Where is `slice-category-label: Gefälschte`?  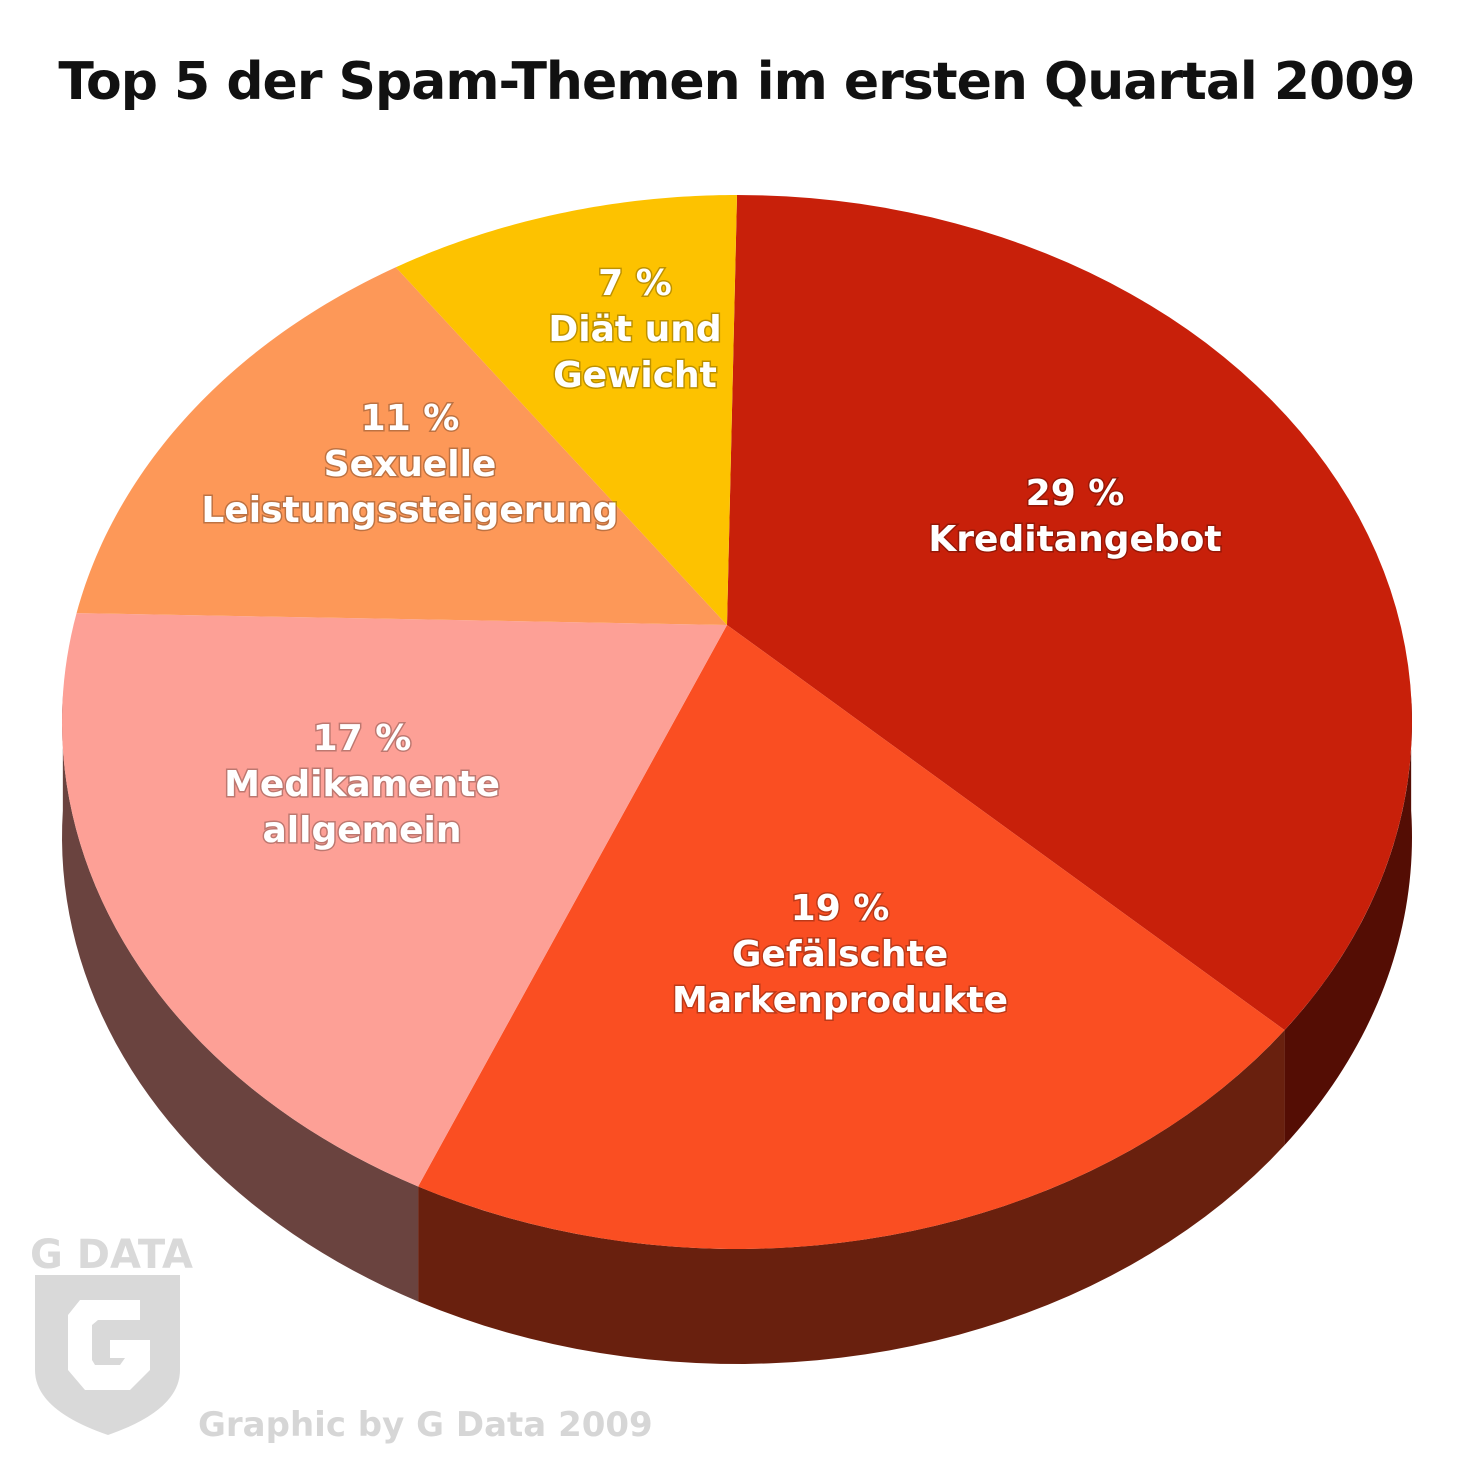 slice-category-label: Gefälschte is located at coordinates (840, 954).